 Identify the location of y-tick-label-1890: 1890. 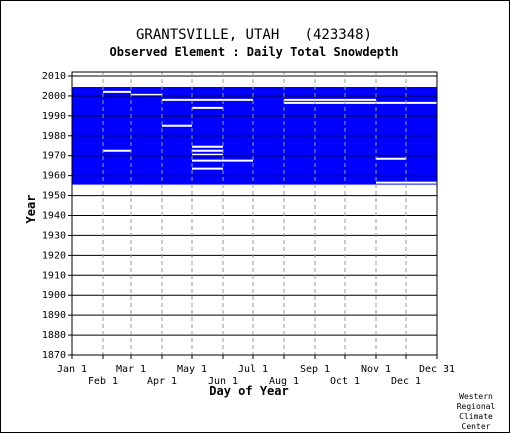
(54, 315).